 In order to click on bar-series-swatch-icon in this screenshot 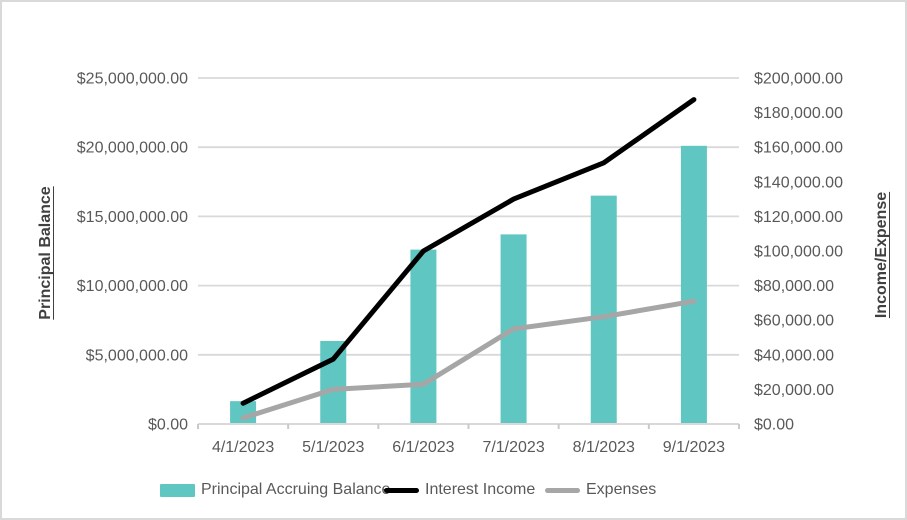, I will do `click(177, 490)`.